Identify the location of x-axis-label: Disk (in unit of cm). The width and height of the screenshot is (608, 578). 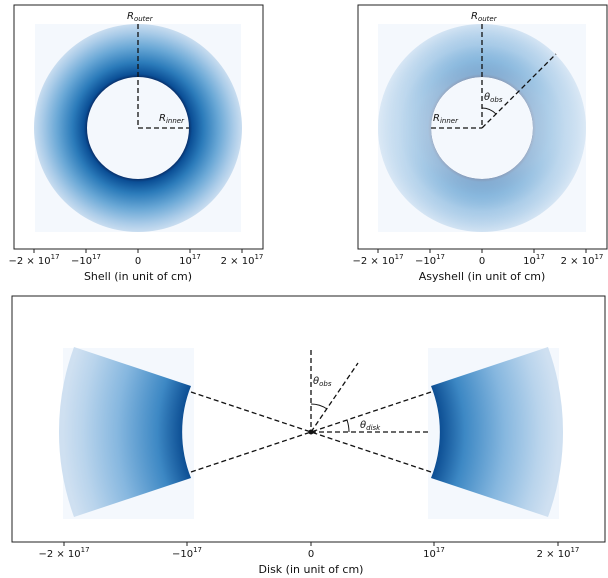
(311, 569).